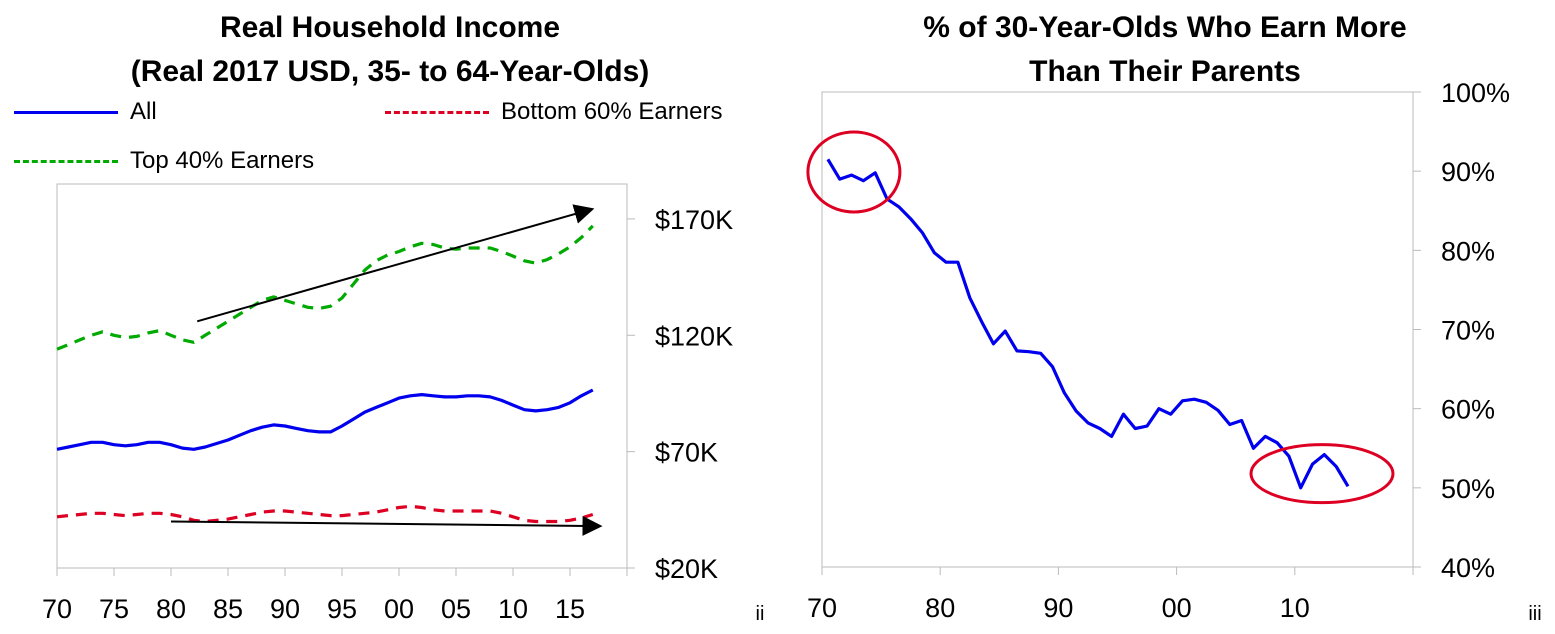 This screenshot has height=634, width=1555. Describe the element at coordinates (686, 453) in the screenshot. I see `y-tick-label: $70K` at that location.